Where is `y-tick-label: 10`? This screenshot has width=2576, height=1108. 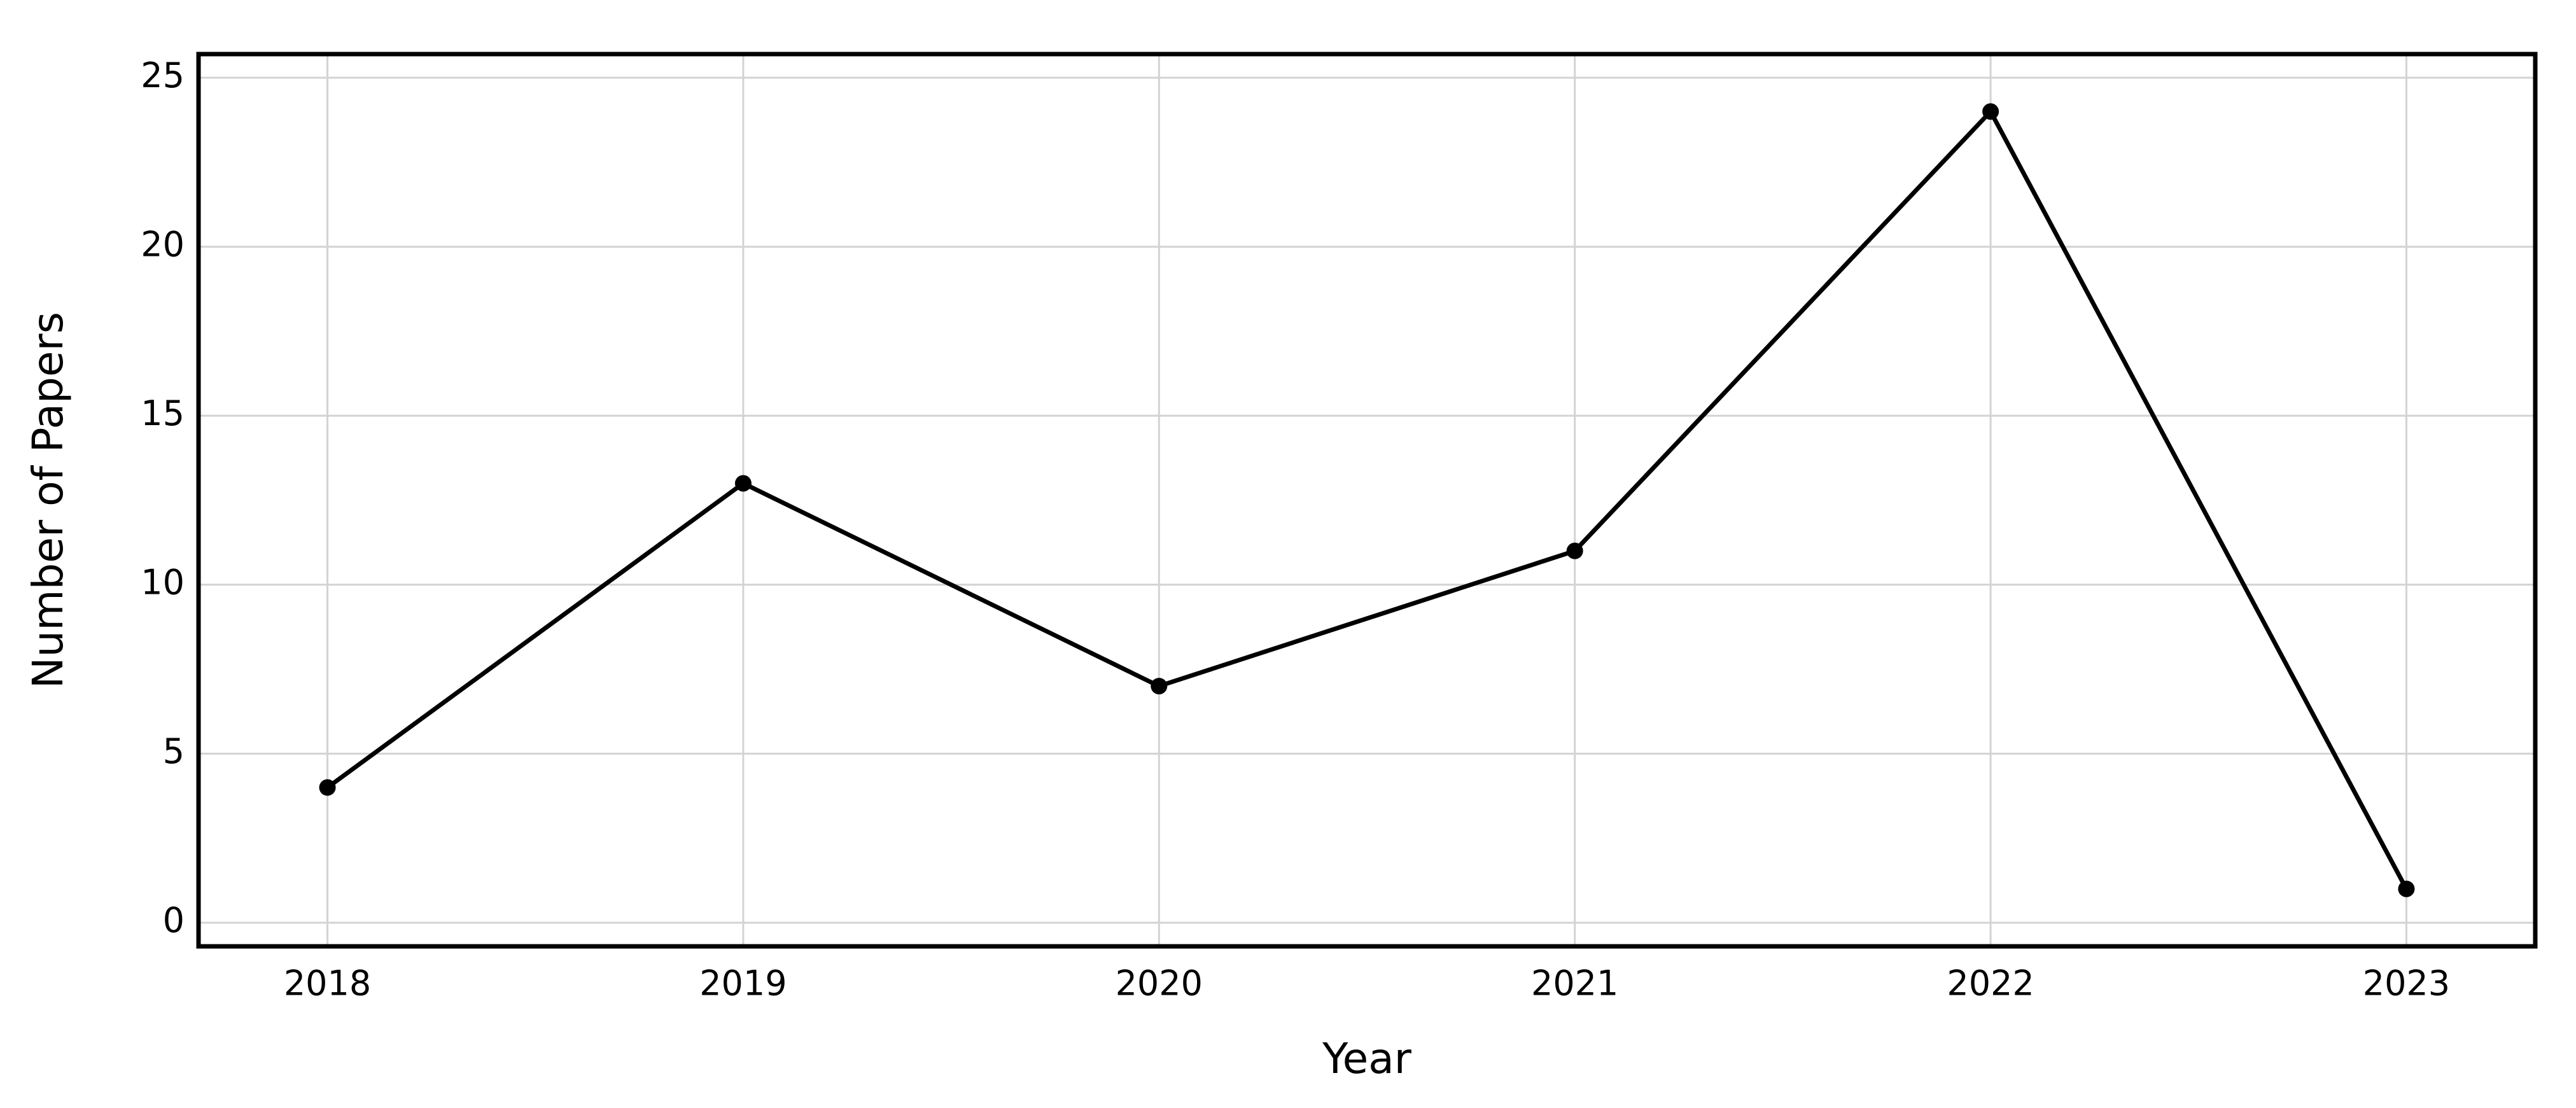
y-tick-label: 10 is located at coordinates (163, 582).